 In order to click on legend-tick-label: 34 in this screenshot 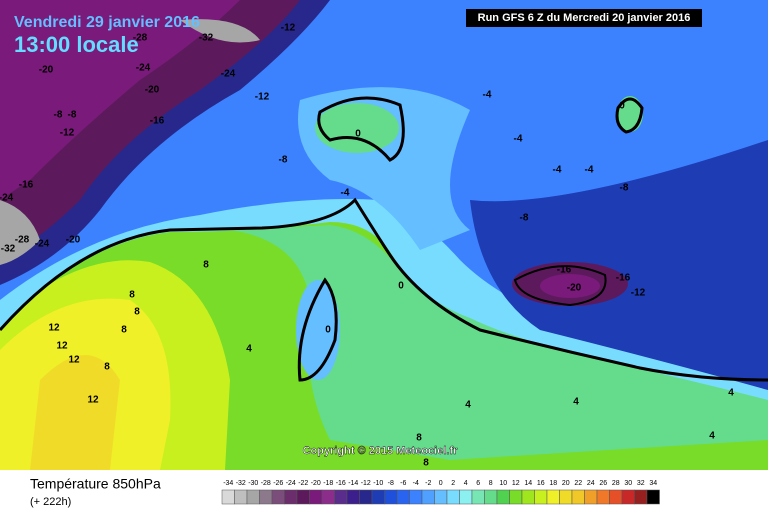, I will do `click(653, 483)`.